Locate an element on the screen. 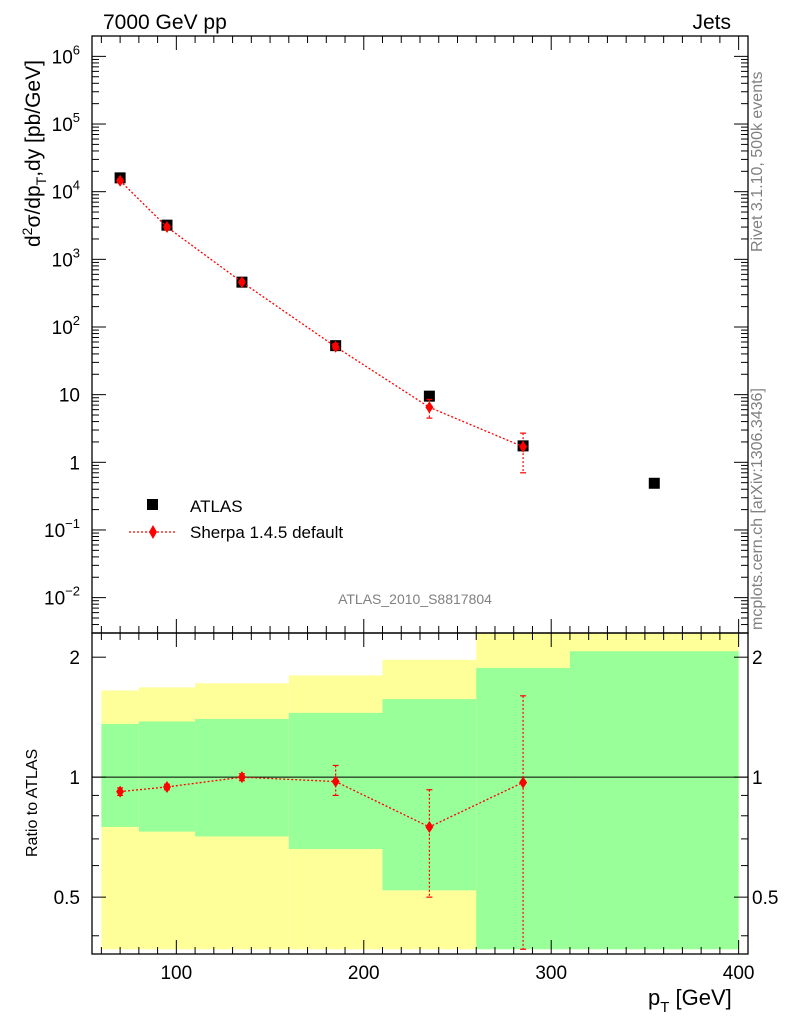 The height and width of the screenshot is (1024, 786). sherpa-main-line is located at coordinates (321, 314).